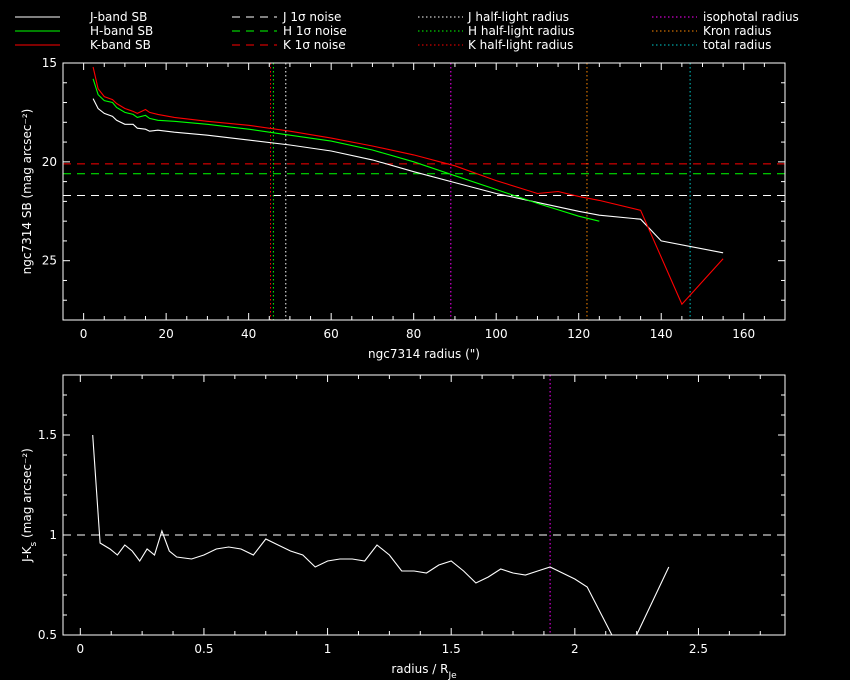 The image size is (850, 680). Describe the element at coordinates (314, 45) in the screenshot. I see `legend-label: K 1σ noise` at that location.